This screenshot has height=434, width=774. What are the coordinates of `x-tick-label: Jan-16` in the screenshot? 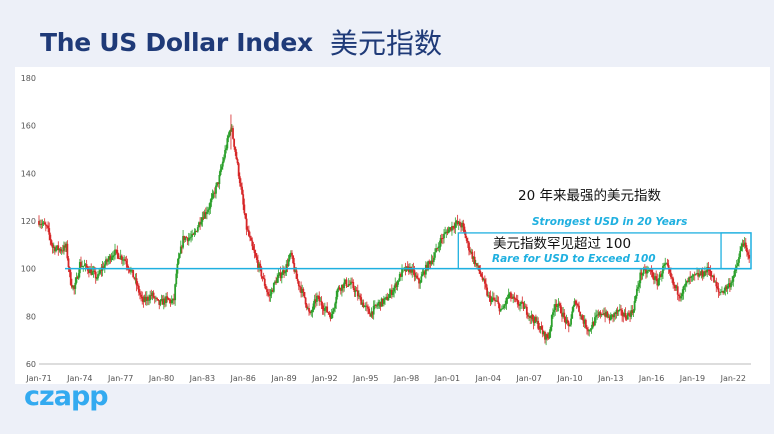 It's located at (651, 378).